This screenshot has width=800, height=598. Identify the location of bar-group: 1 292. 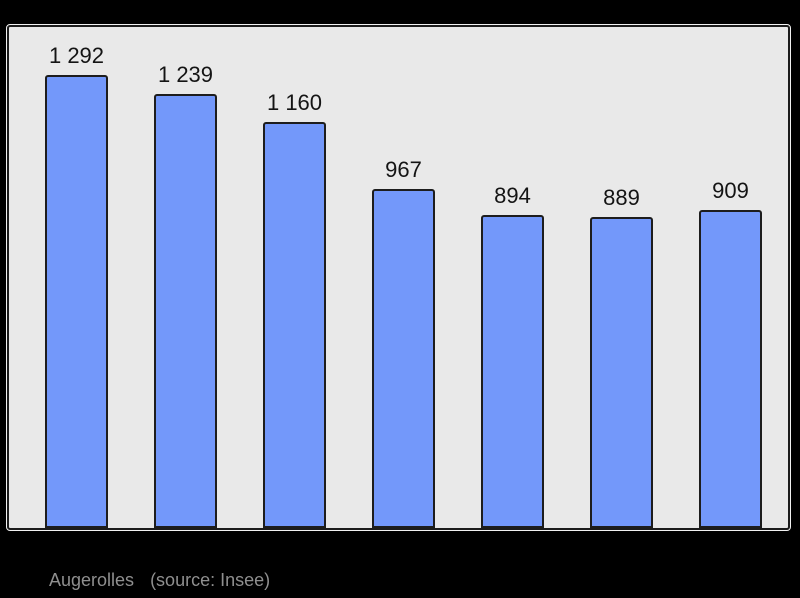
(76, 277).